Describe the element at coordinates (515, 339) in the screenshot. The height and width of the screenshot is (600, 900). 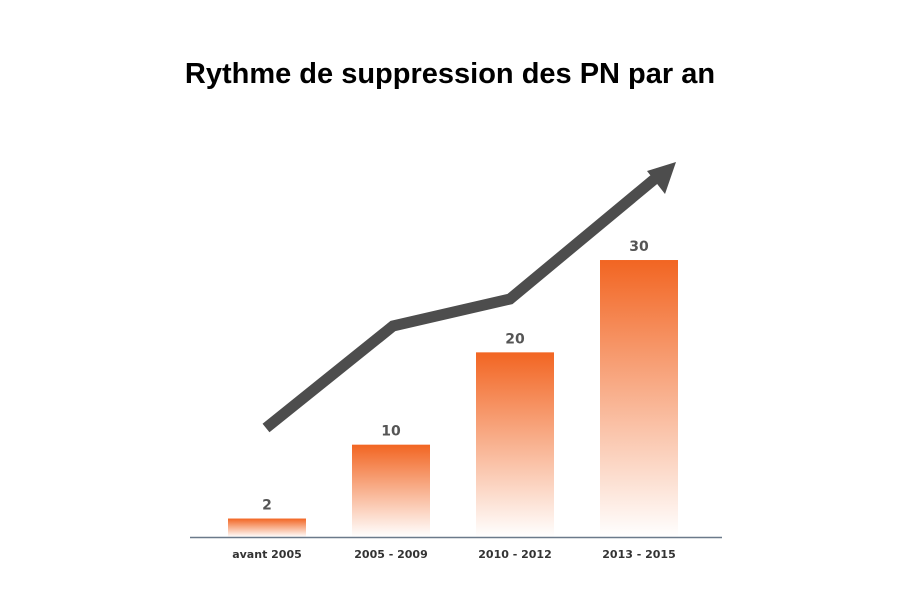
I see `value-label-3: 20` at that location.